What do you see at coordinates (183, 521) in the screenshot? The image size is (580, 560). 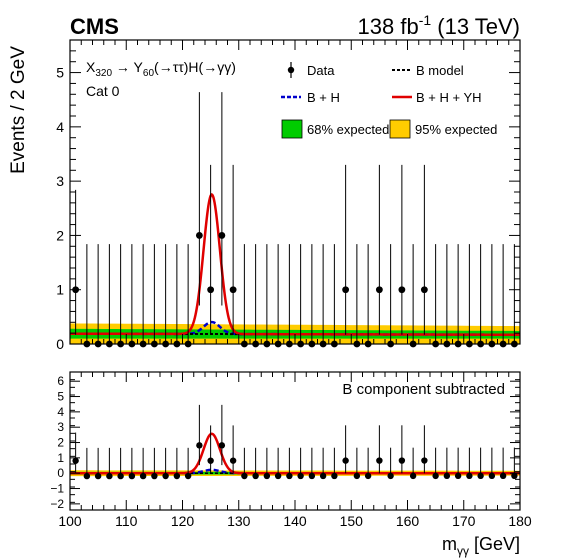 I see `x-tick-label: 120` at bounding box center [183, 521].